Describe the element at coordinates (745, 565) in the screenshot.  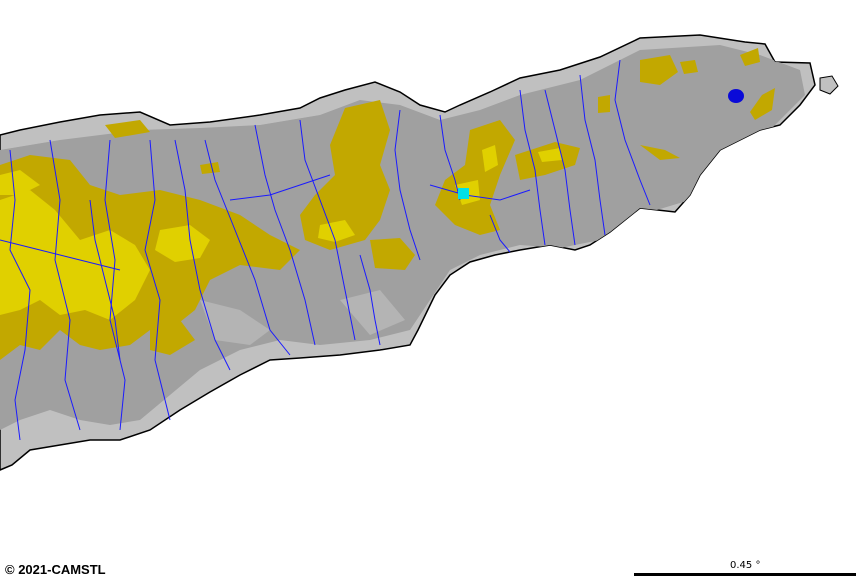
I see `scale-label: 0.45 °` at that location.